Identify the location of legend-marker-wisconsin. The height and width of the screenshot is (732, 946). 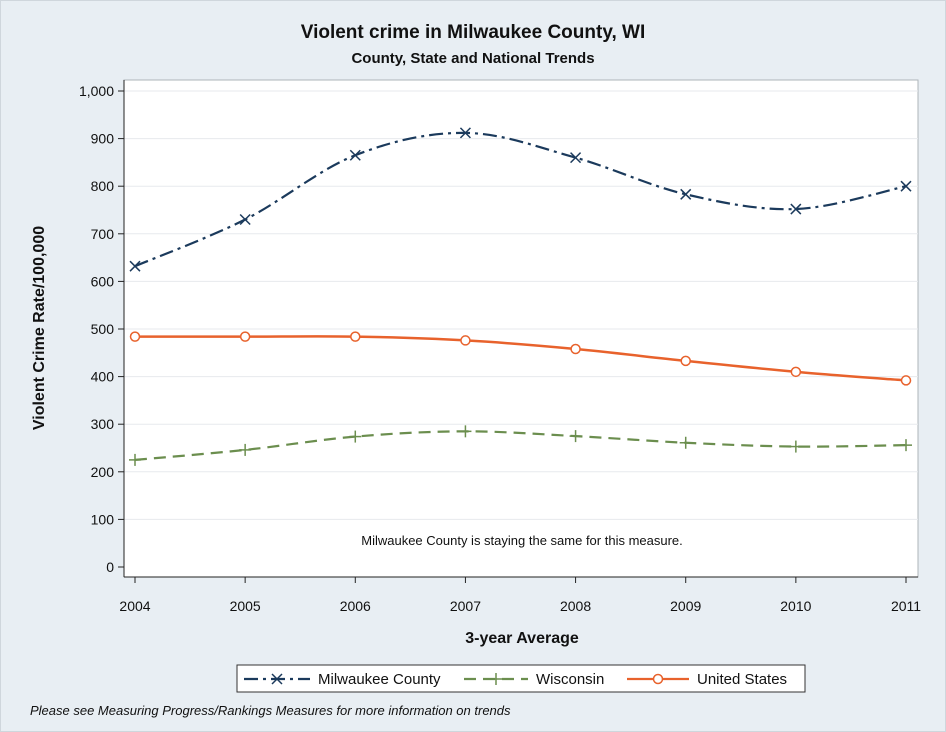
(496, 679).